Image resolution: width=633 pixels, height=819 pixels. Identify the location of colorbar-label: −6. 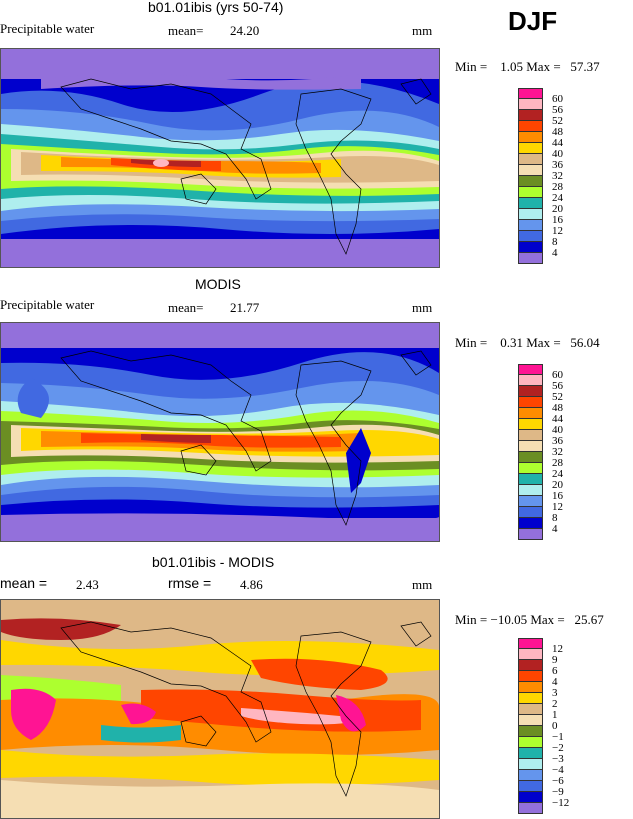
(558, 781).